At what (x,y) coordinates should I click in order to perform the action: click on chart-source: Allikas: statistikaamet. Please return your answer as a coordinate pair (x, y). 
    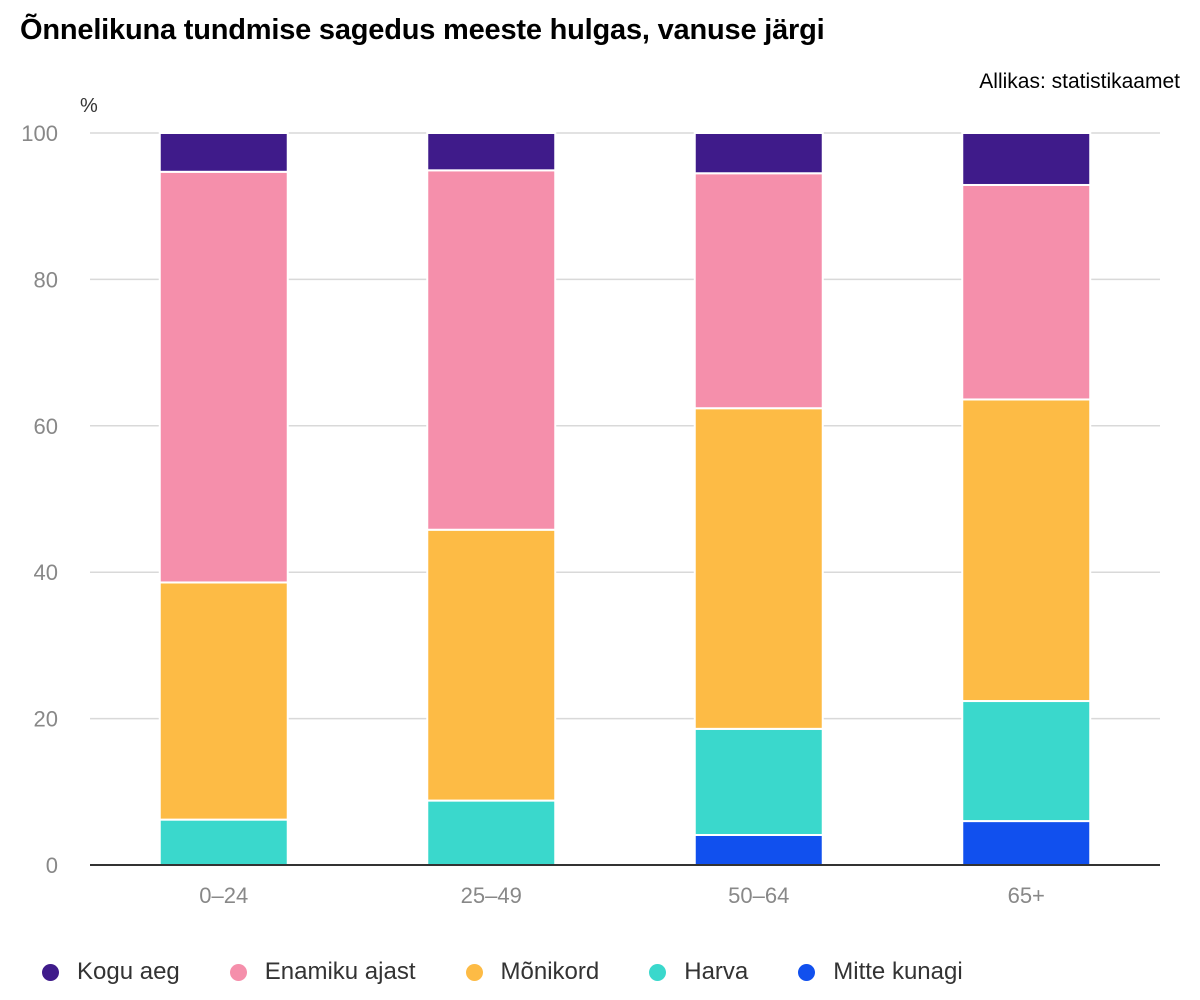
    Looking at the image, I should click on (1079, 81).